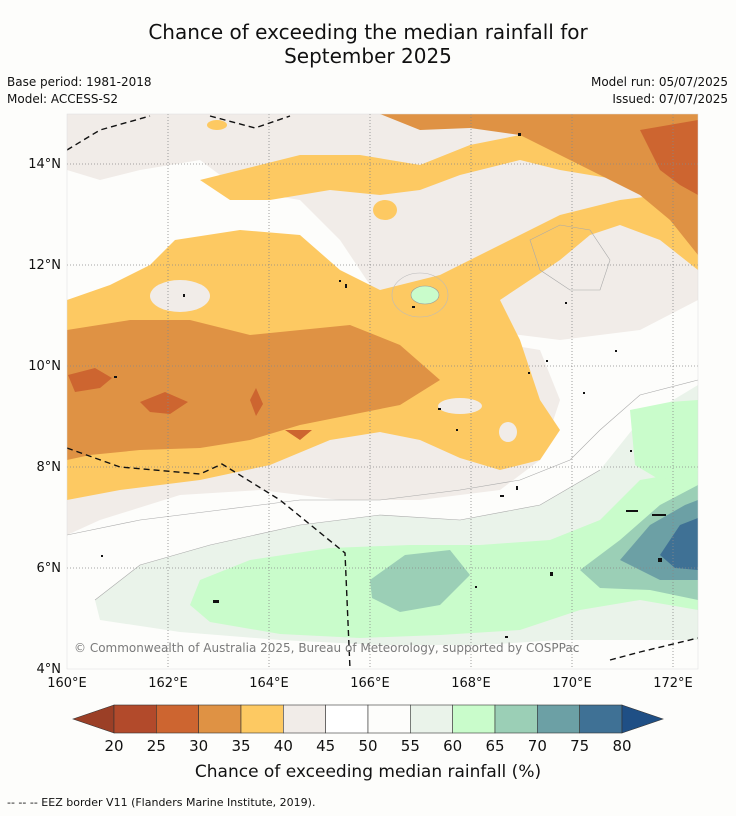  What do you see at coordinates (168, 683) in the screenshot?
I see `x-tick-label: 162°E` at bounding box center [168, 683].